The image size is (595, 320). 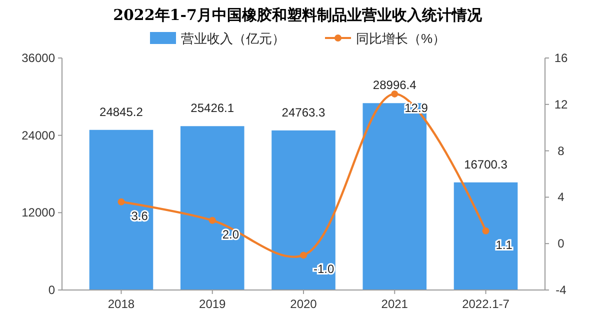 I want to click on x-tick-label: 2018, so click(x=121, y=304).